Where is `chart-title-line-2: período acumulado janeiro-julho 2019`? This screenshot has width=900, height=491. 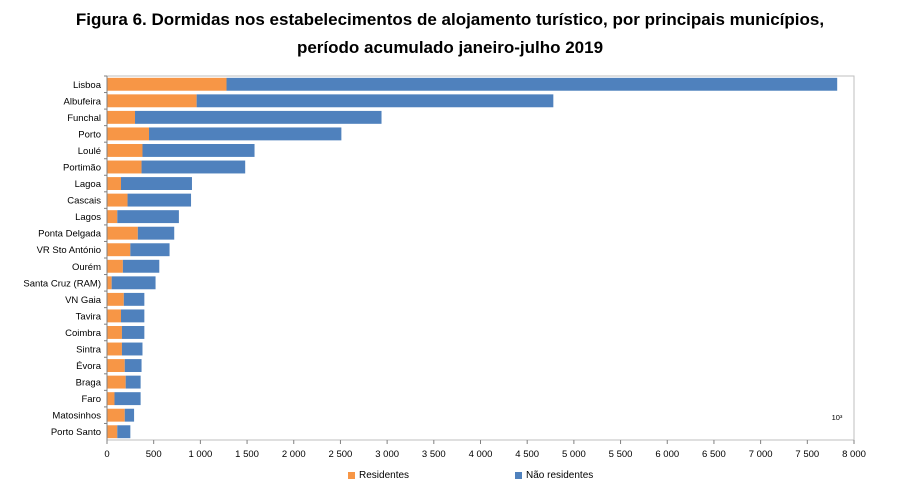 chart-title-line-2: período acumulado janeiro-julho 2019 is located at coordinates (450, 47).